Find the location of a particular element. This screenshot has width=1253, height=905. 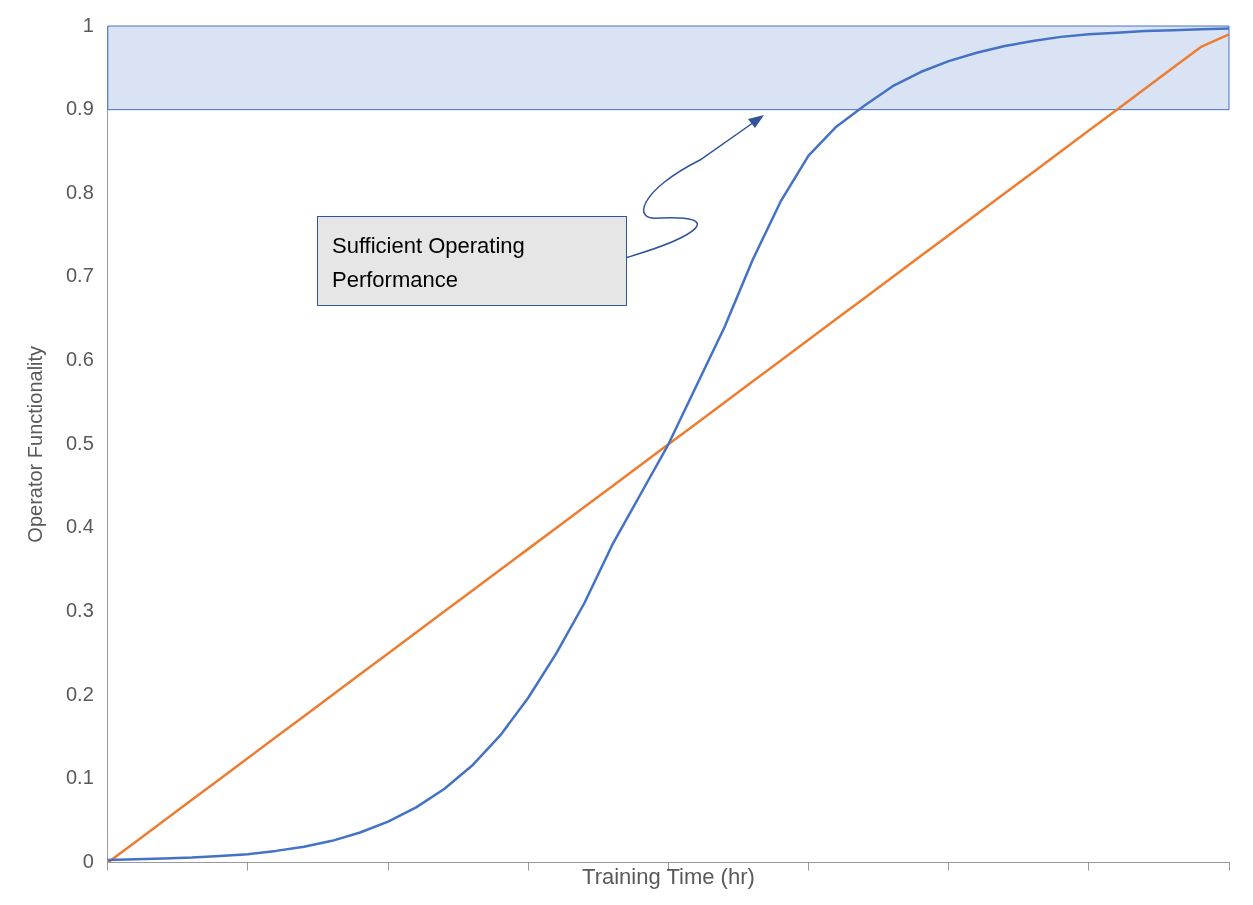

y-tick-label: 0.1 is located at coordinates (79, 777).